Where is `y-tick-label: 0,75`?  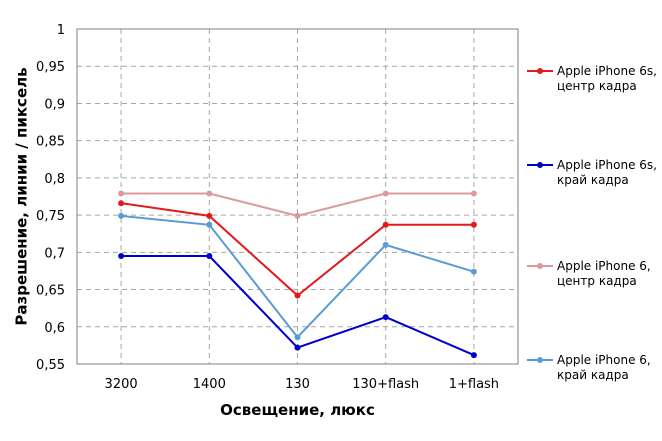
y-tick-label: 0,75 is located at coordinates (50, 216).